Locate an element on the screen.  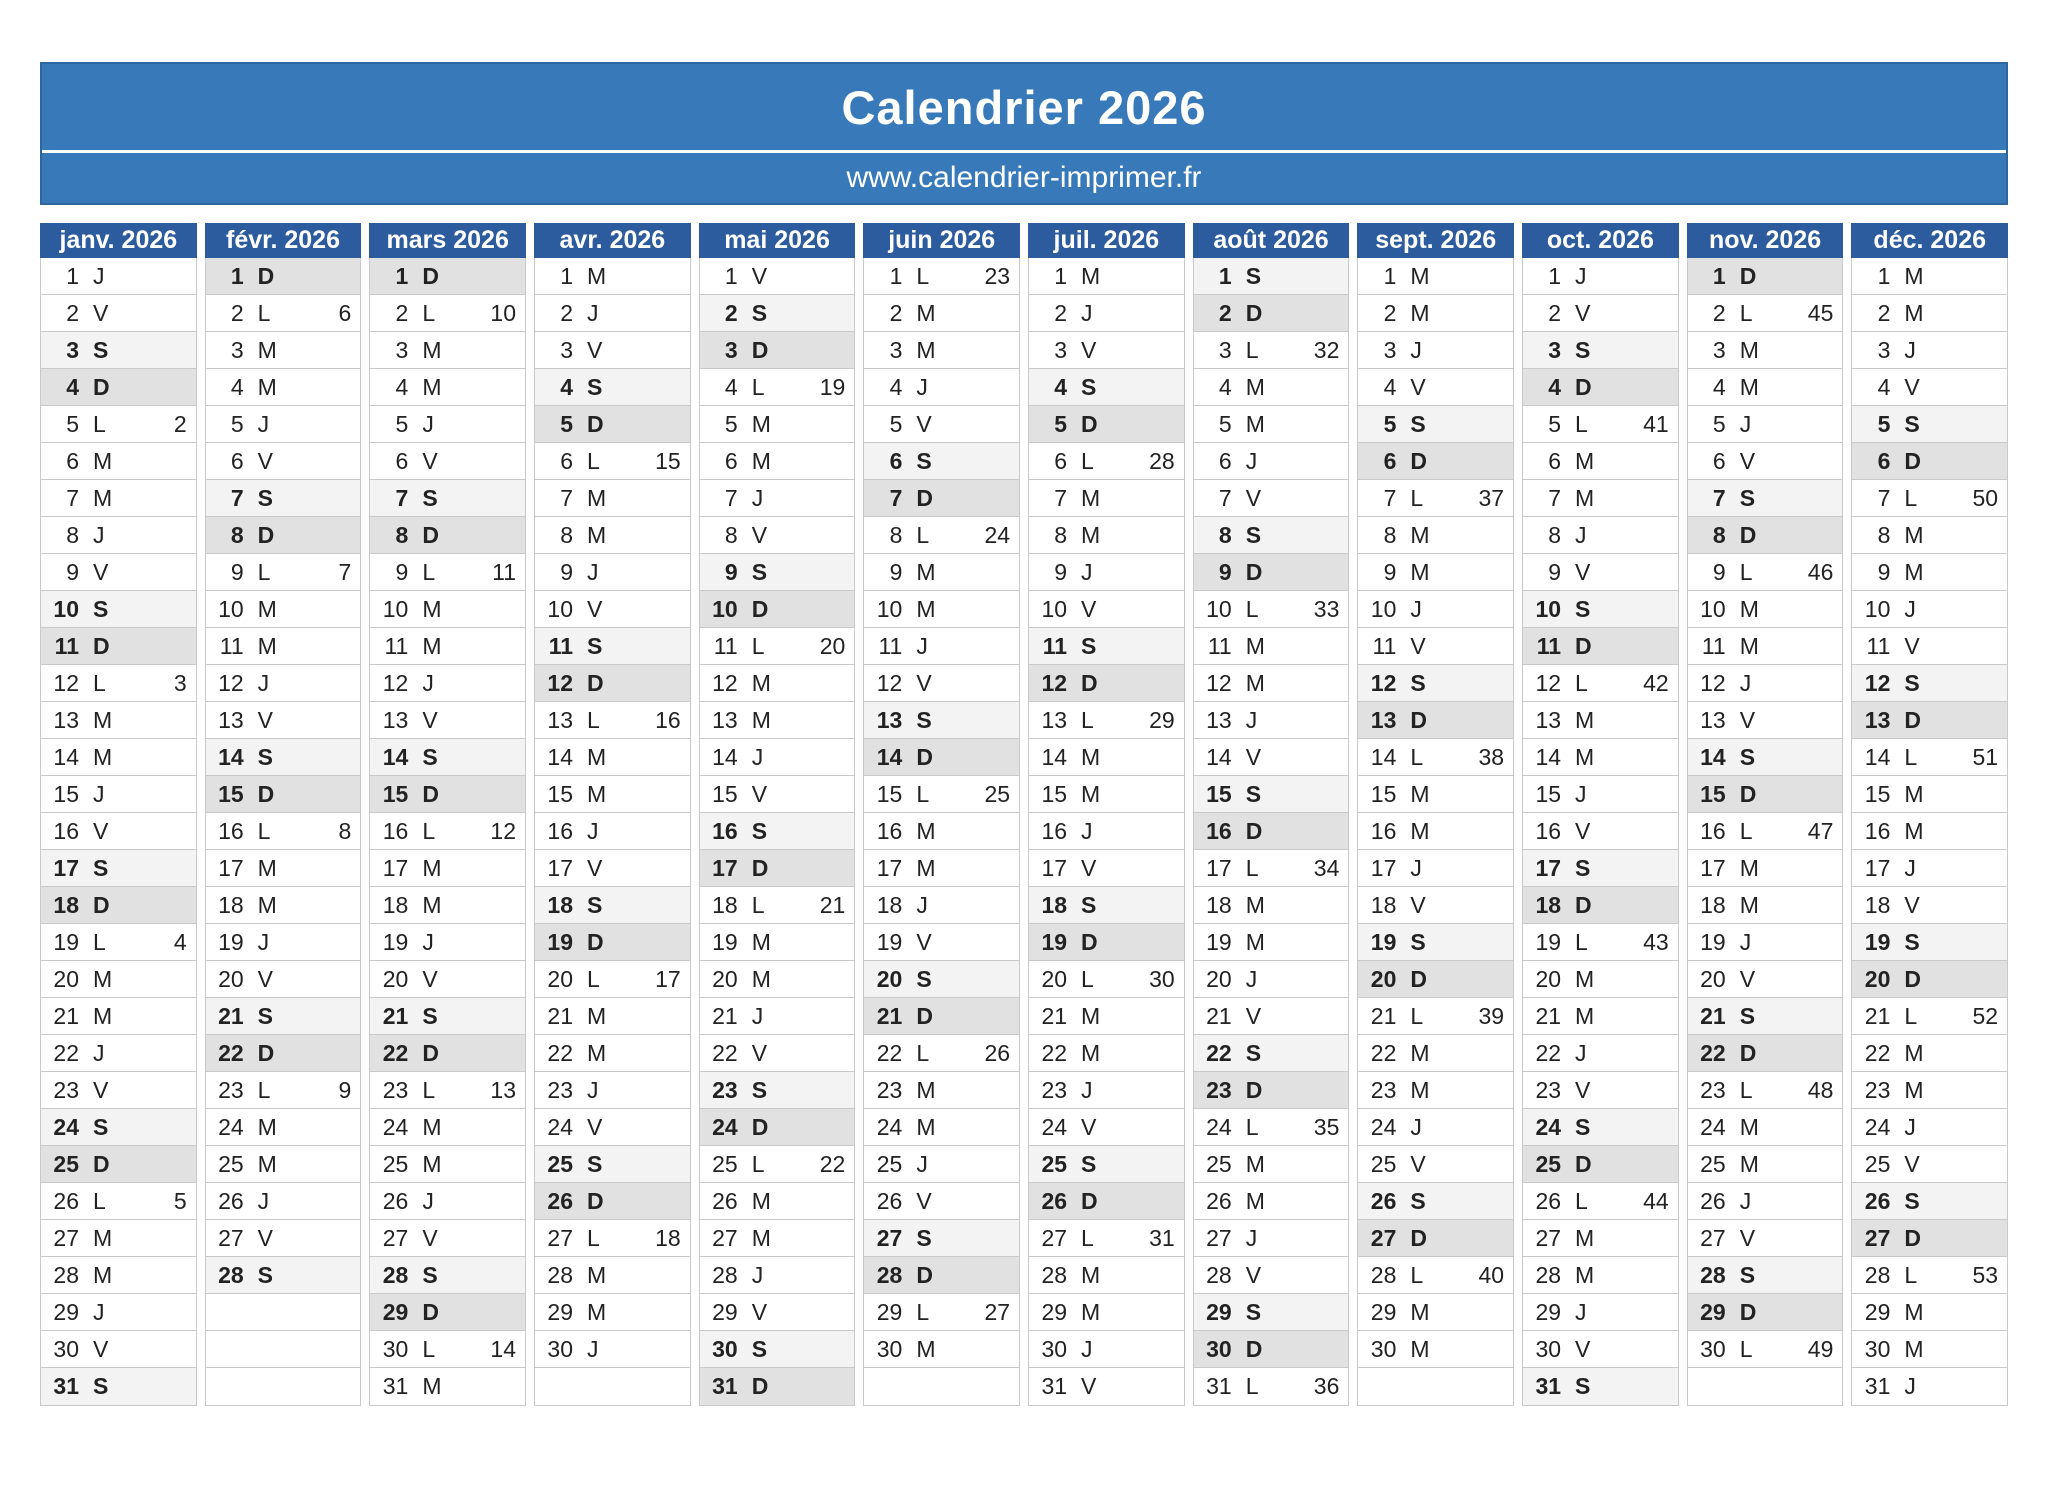
day-row: 28 S is located at coordinates (448, 1275).